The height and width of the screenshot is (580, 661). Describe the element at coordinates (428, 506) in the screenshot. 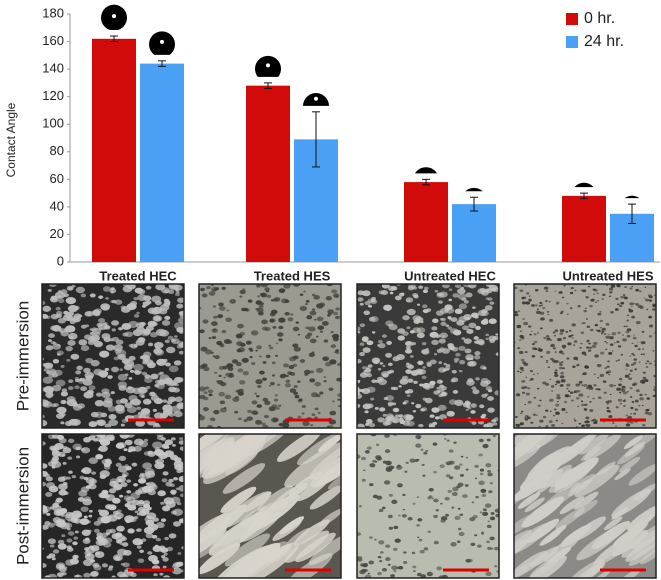

I see `micrograph-border` at that location.